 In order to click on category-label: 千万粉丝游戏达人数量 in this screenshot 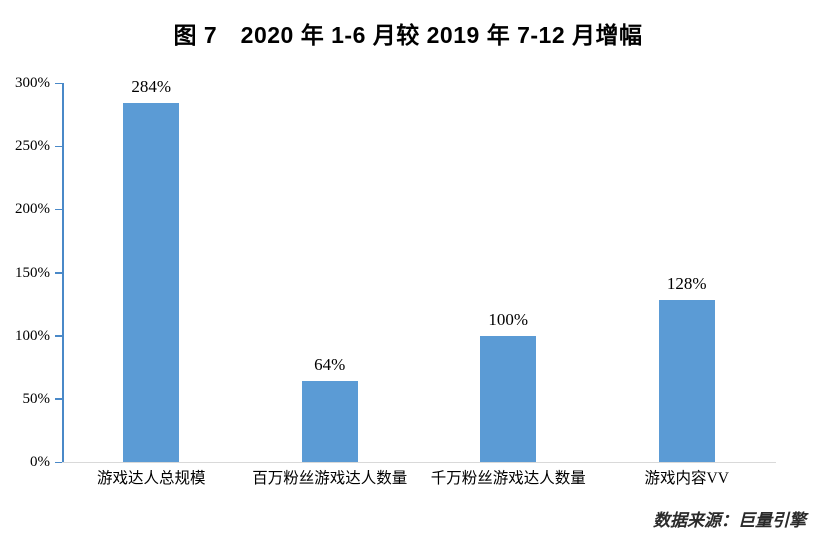, I will do `click(508, 478)`.